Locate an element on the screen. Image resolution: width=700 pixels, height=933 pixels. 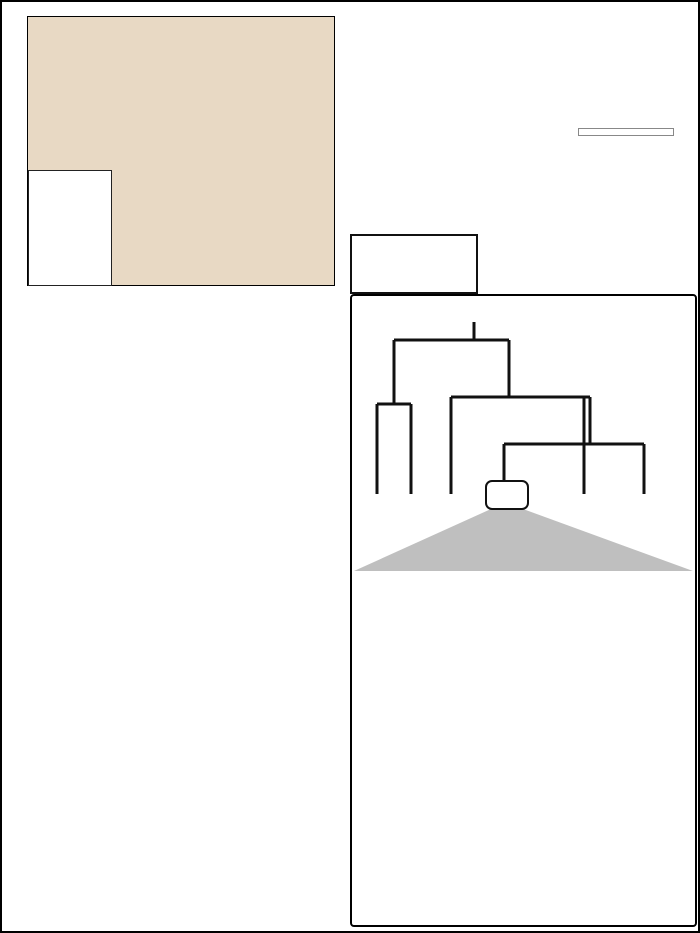
cladogram is located at coordinates (523, 446).